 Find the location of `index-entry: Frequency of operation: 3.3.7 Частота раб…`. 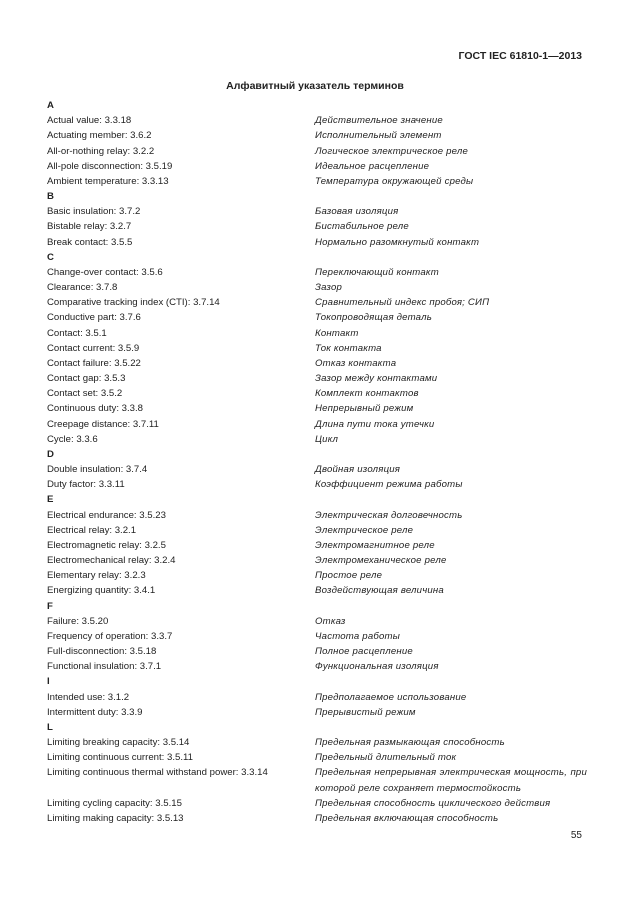

index-entry: Frequency of operation: 3.3.7 Частота раб… is located at coordinates (317, 636).